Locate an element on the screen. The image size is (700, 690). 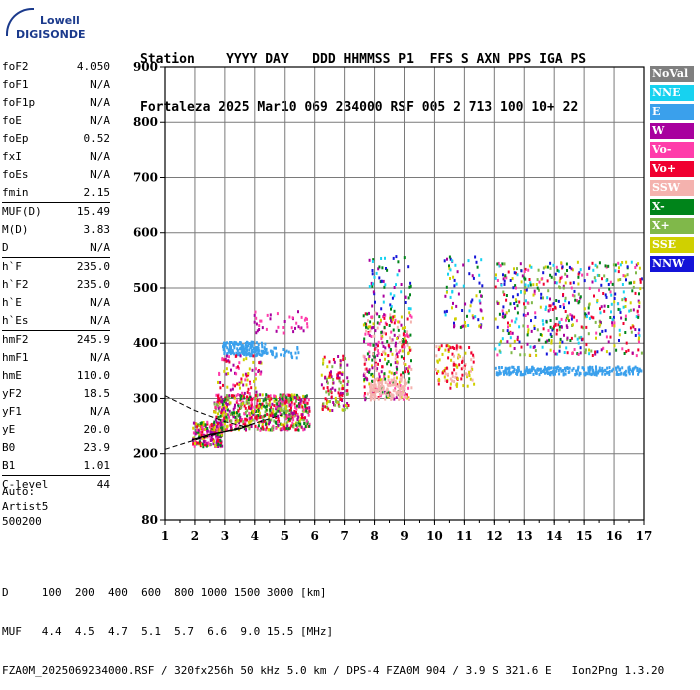
param-row: foF1p N/A is located at coordinates (56, 103).